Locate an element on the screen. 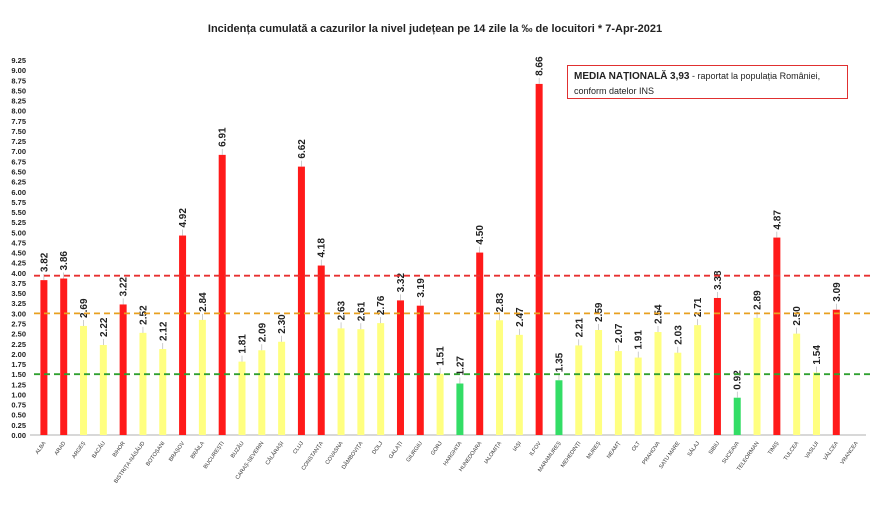 This screenshot has height=522, width=870. bar-value-label: 2.71 is located at coordinates (698, 307).